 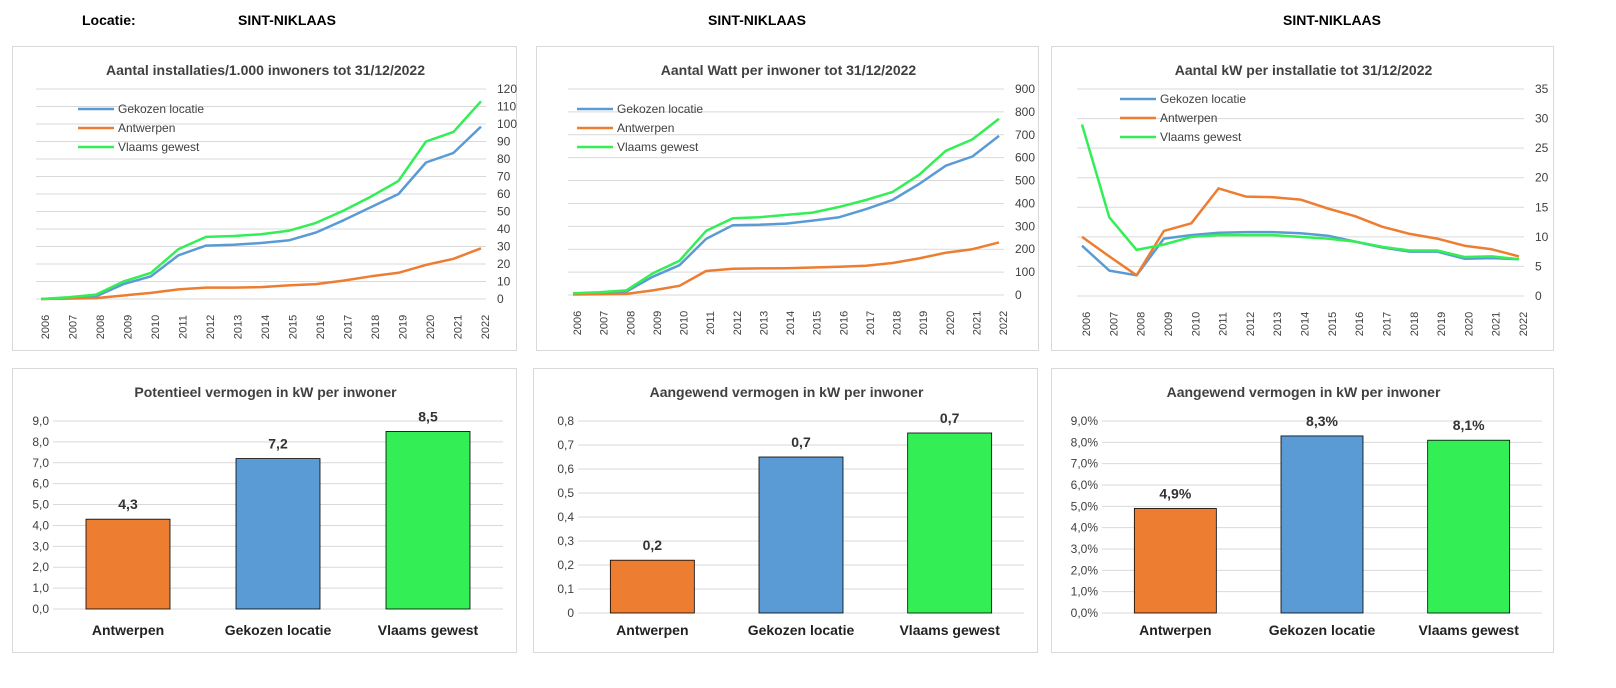 I want to click on y-tick-label: 0,4, so click(x=565, y=517).